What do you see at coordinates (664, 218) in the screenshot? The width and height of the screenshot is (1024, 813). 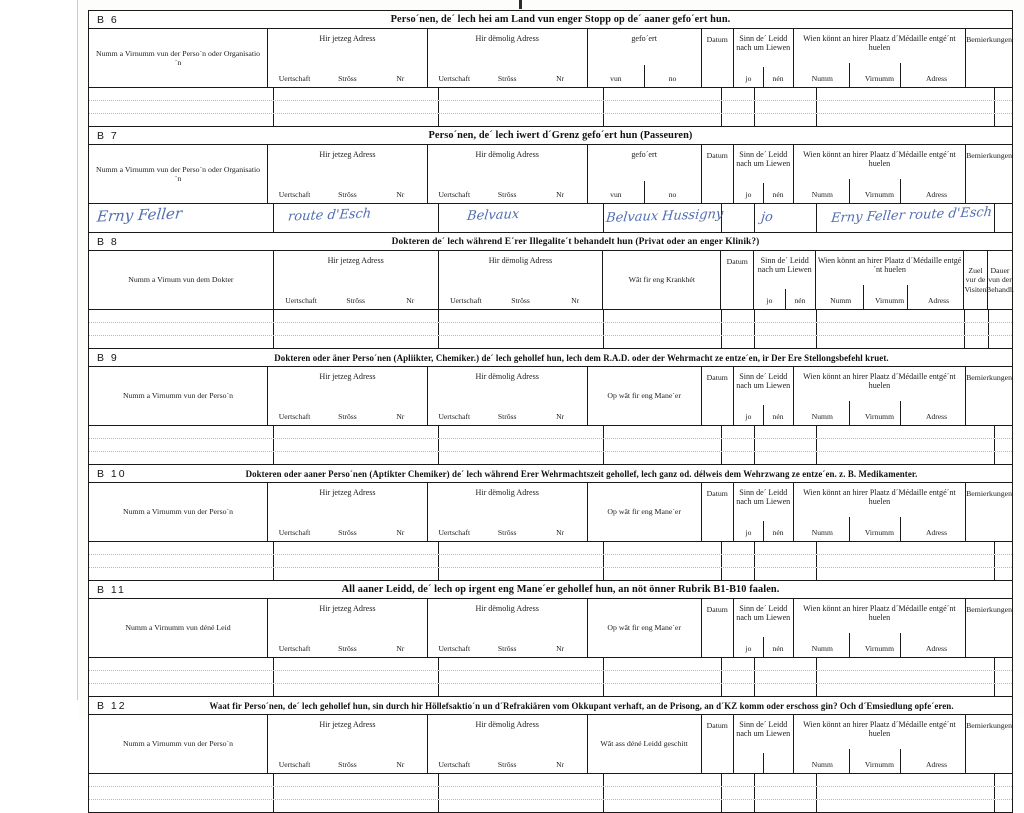 I see `cell-transport: Belvaux Hussigny` at bounding box center [664, 218].